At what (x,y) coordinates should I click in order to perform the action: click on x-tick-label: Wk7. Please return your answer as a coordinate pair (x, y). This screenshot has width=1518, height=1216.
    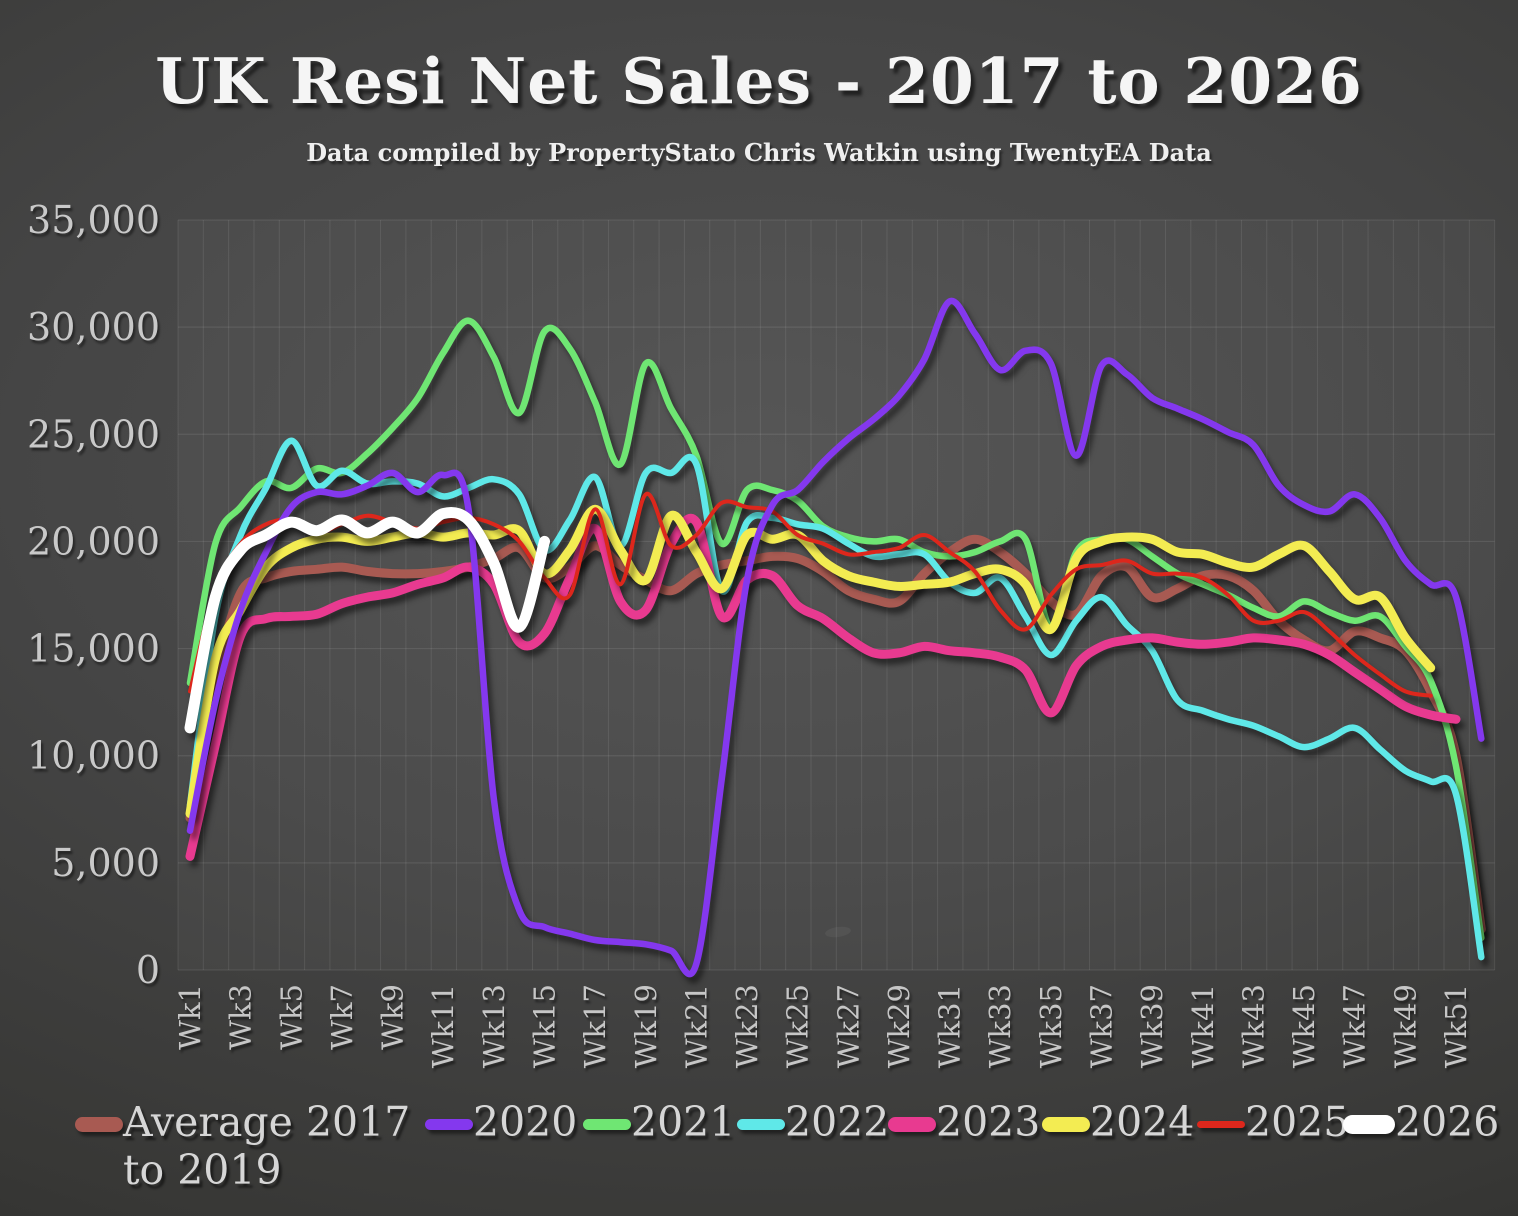
    Looking at the image, I should click on (342, 1017).